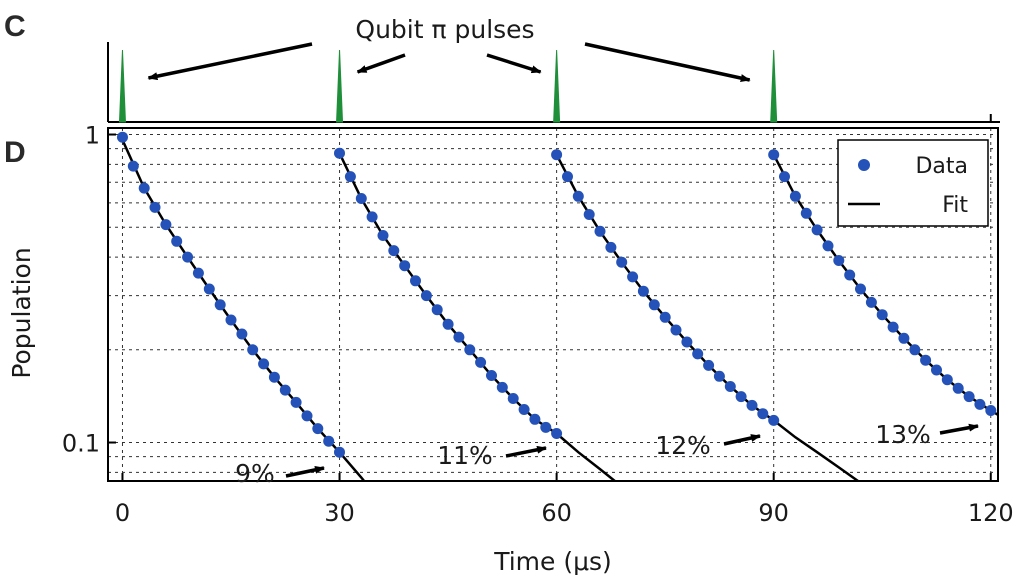 The width and height of the screenshot is (1023, 580). What do you see at coordinates (339, 513) in the screenshot?
I see `x-tick-label-1: 30` at bounding box center [339, 513].